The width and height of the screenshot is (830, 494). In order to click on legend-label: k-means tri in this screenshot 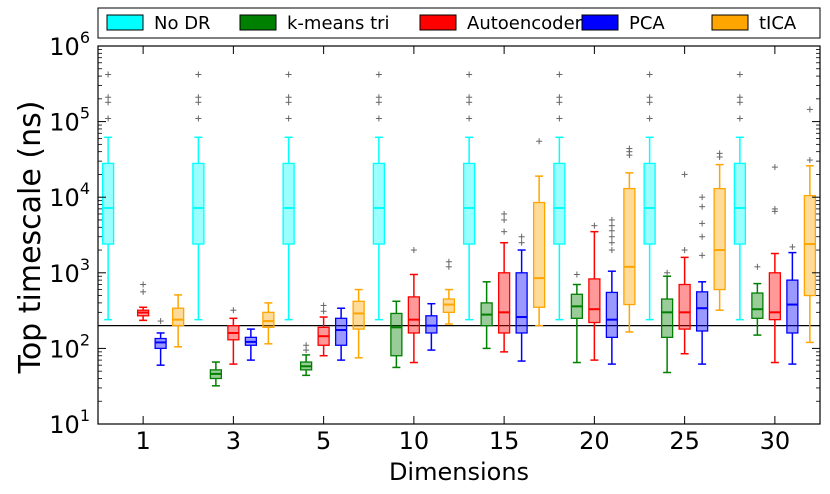, I will do `click(338, 23)`.